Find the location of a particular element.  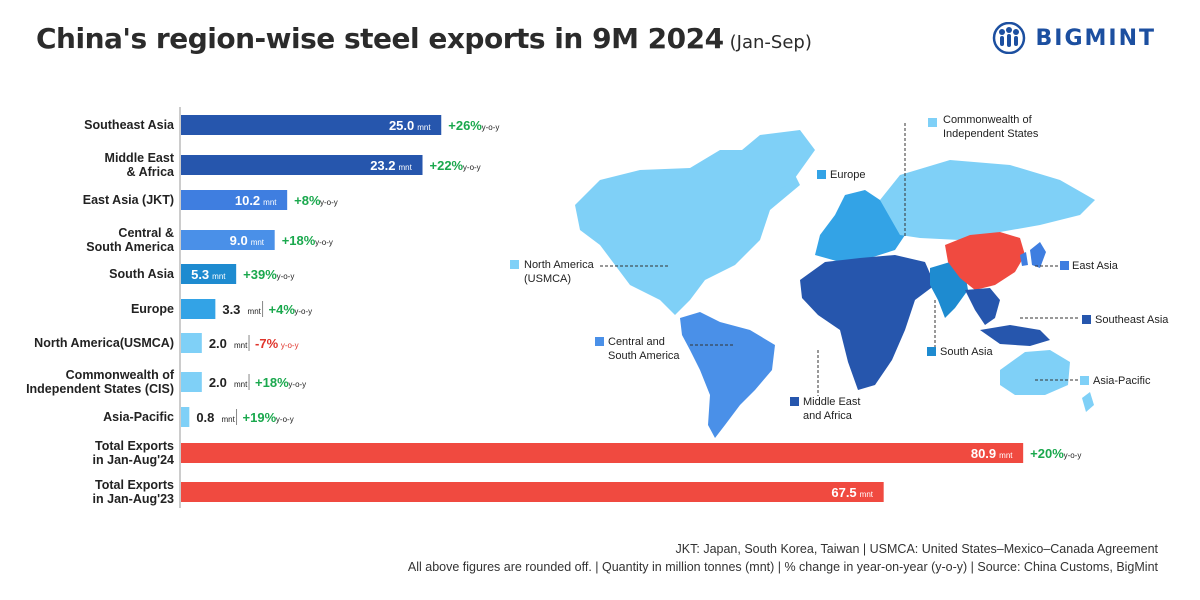

change-label-6: -7% is located at coordinates (267, 343).